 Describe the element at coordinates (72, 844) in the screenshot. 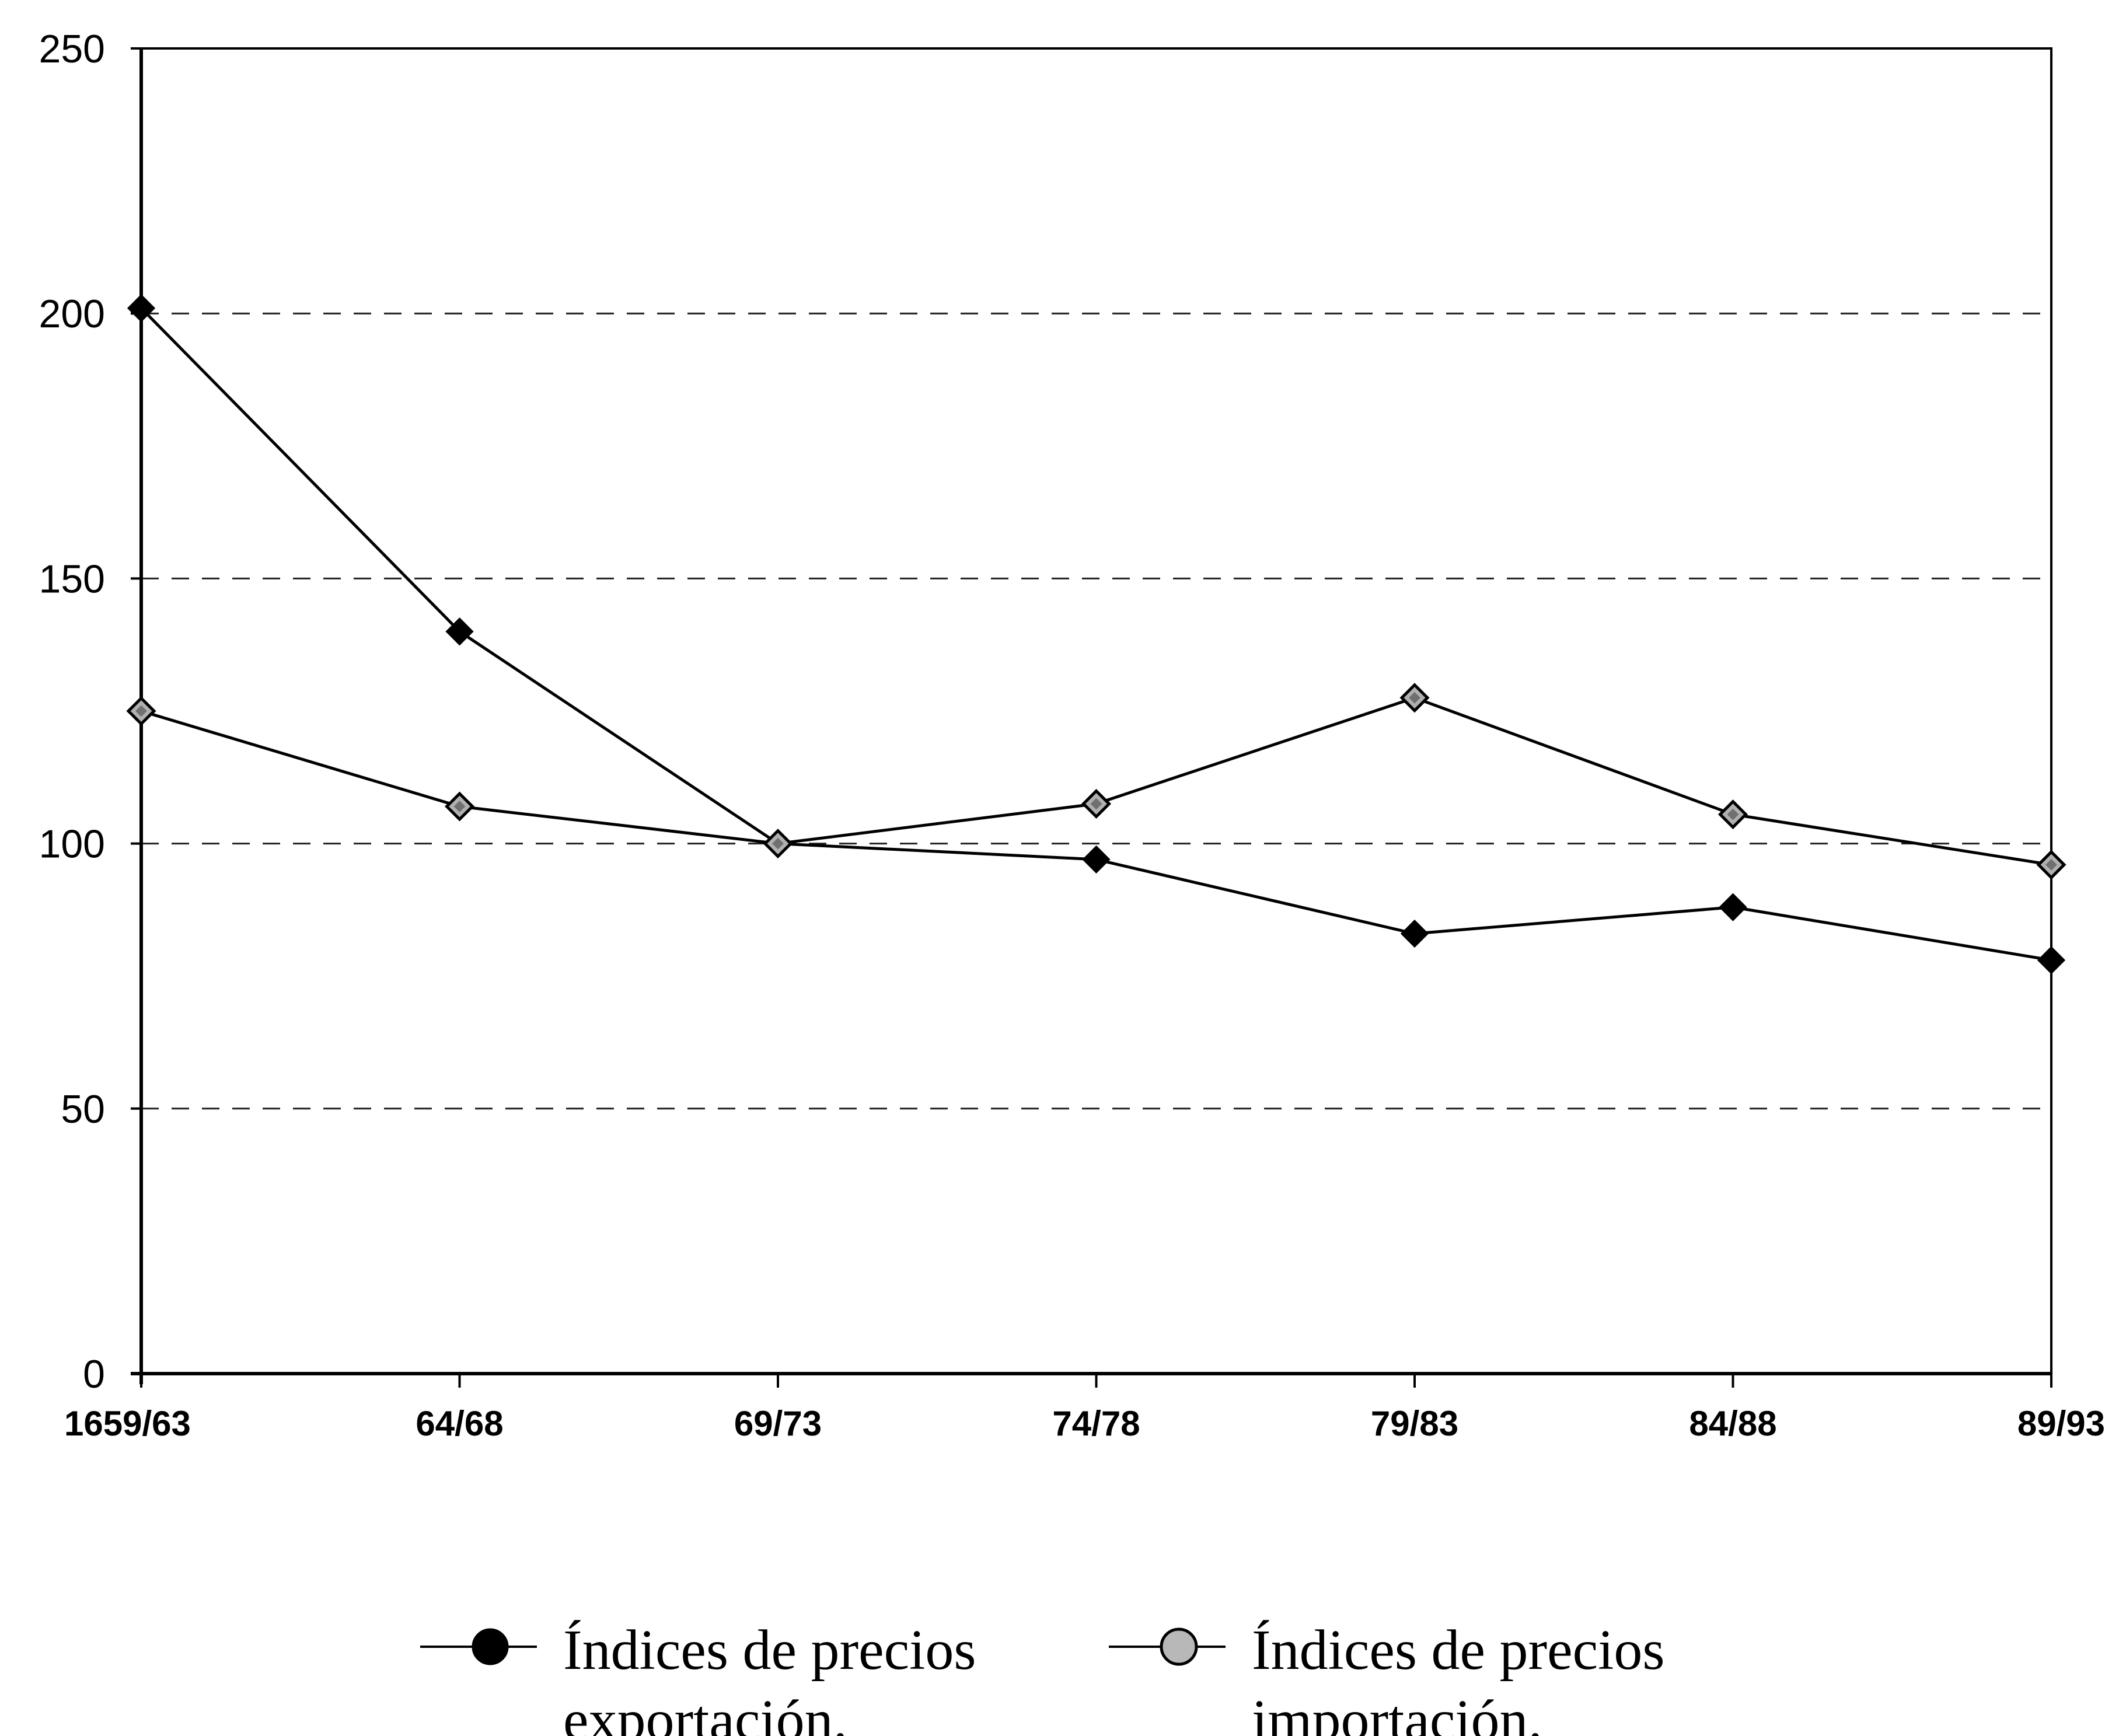

I see `y-tick-label: 100` at that location.